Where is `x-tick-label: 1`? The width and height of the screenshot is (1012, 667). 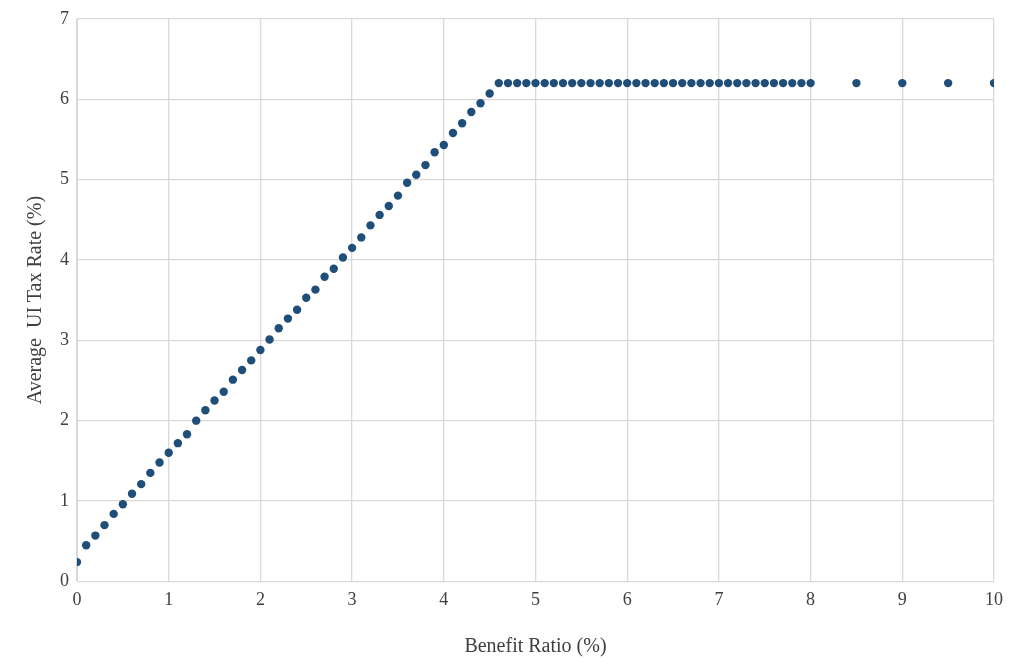
x-tick-label: 1 is located at coordinates (169, 598).